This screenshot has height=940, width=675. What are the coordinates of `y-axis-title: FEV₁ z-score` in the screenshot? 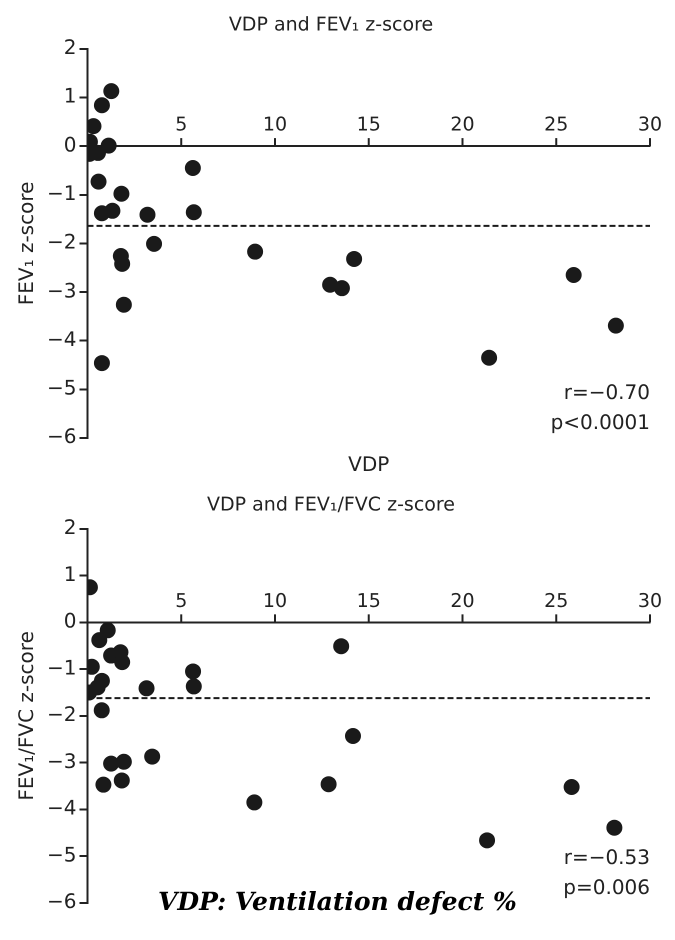 It's located at (26, 244).